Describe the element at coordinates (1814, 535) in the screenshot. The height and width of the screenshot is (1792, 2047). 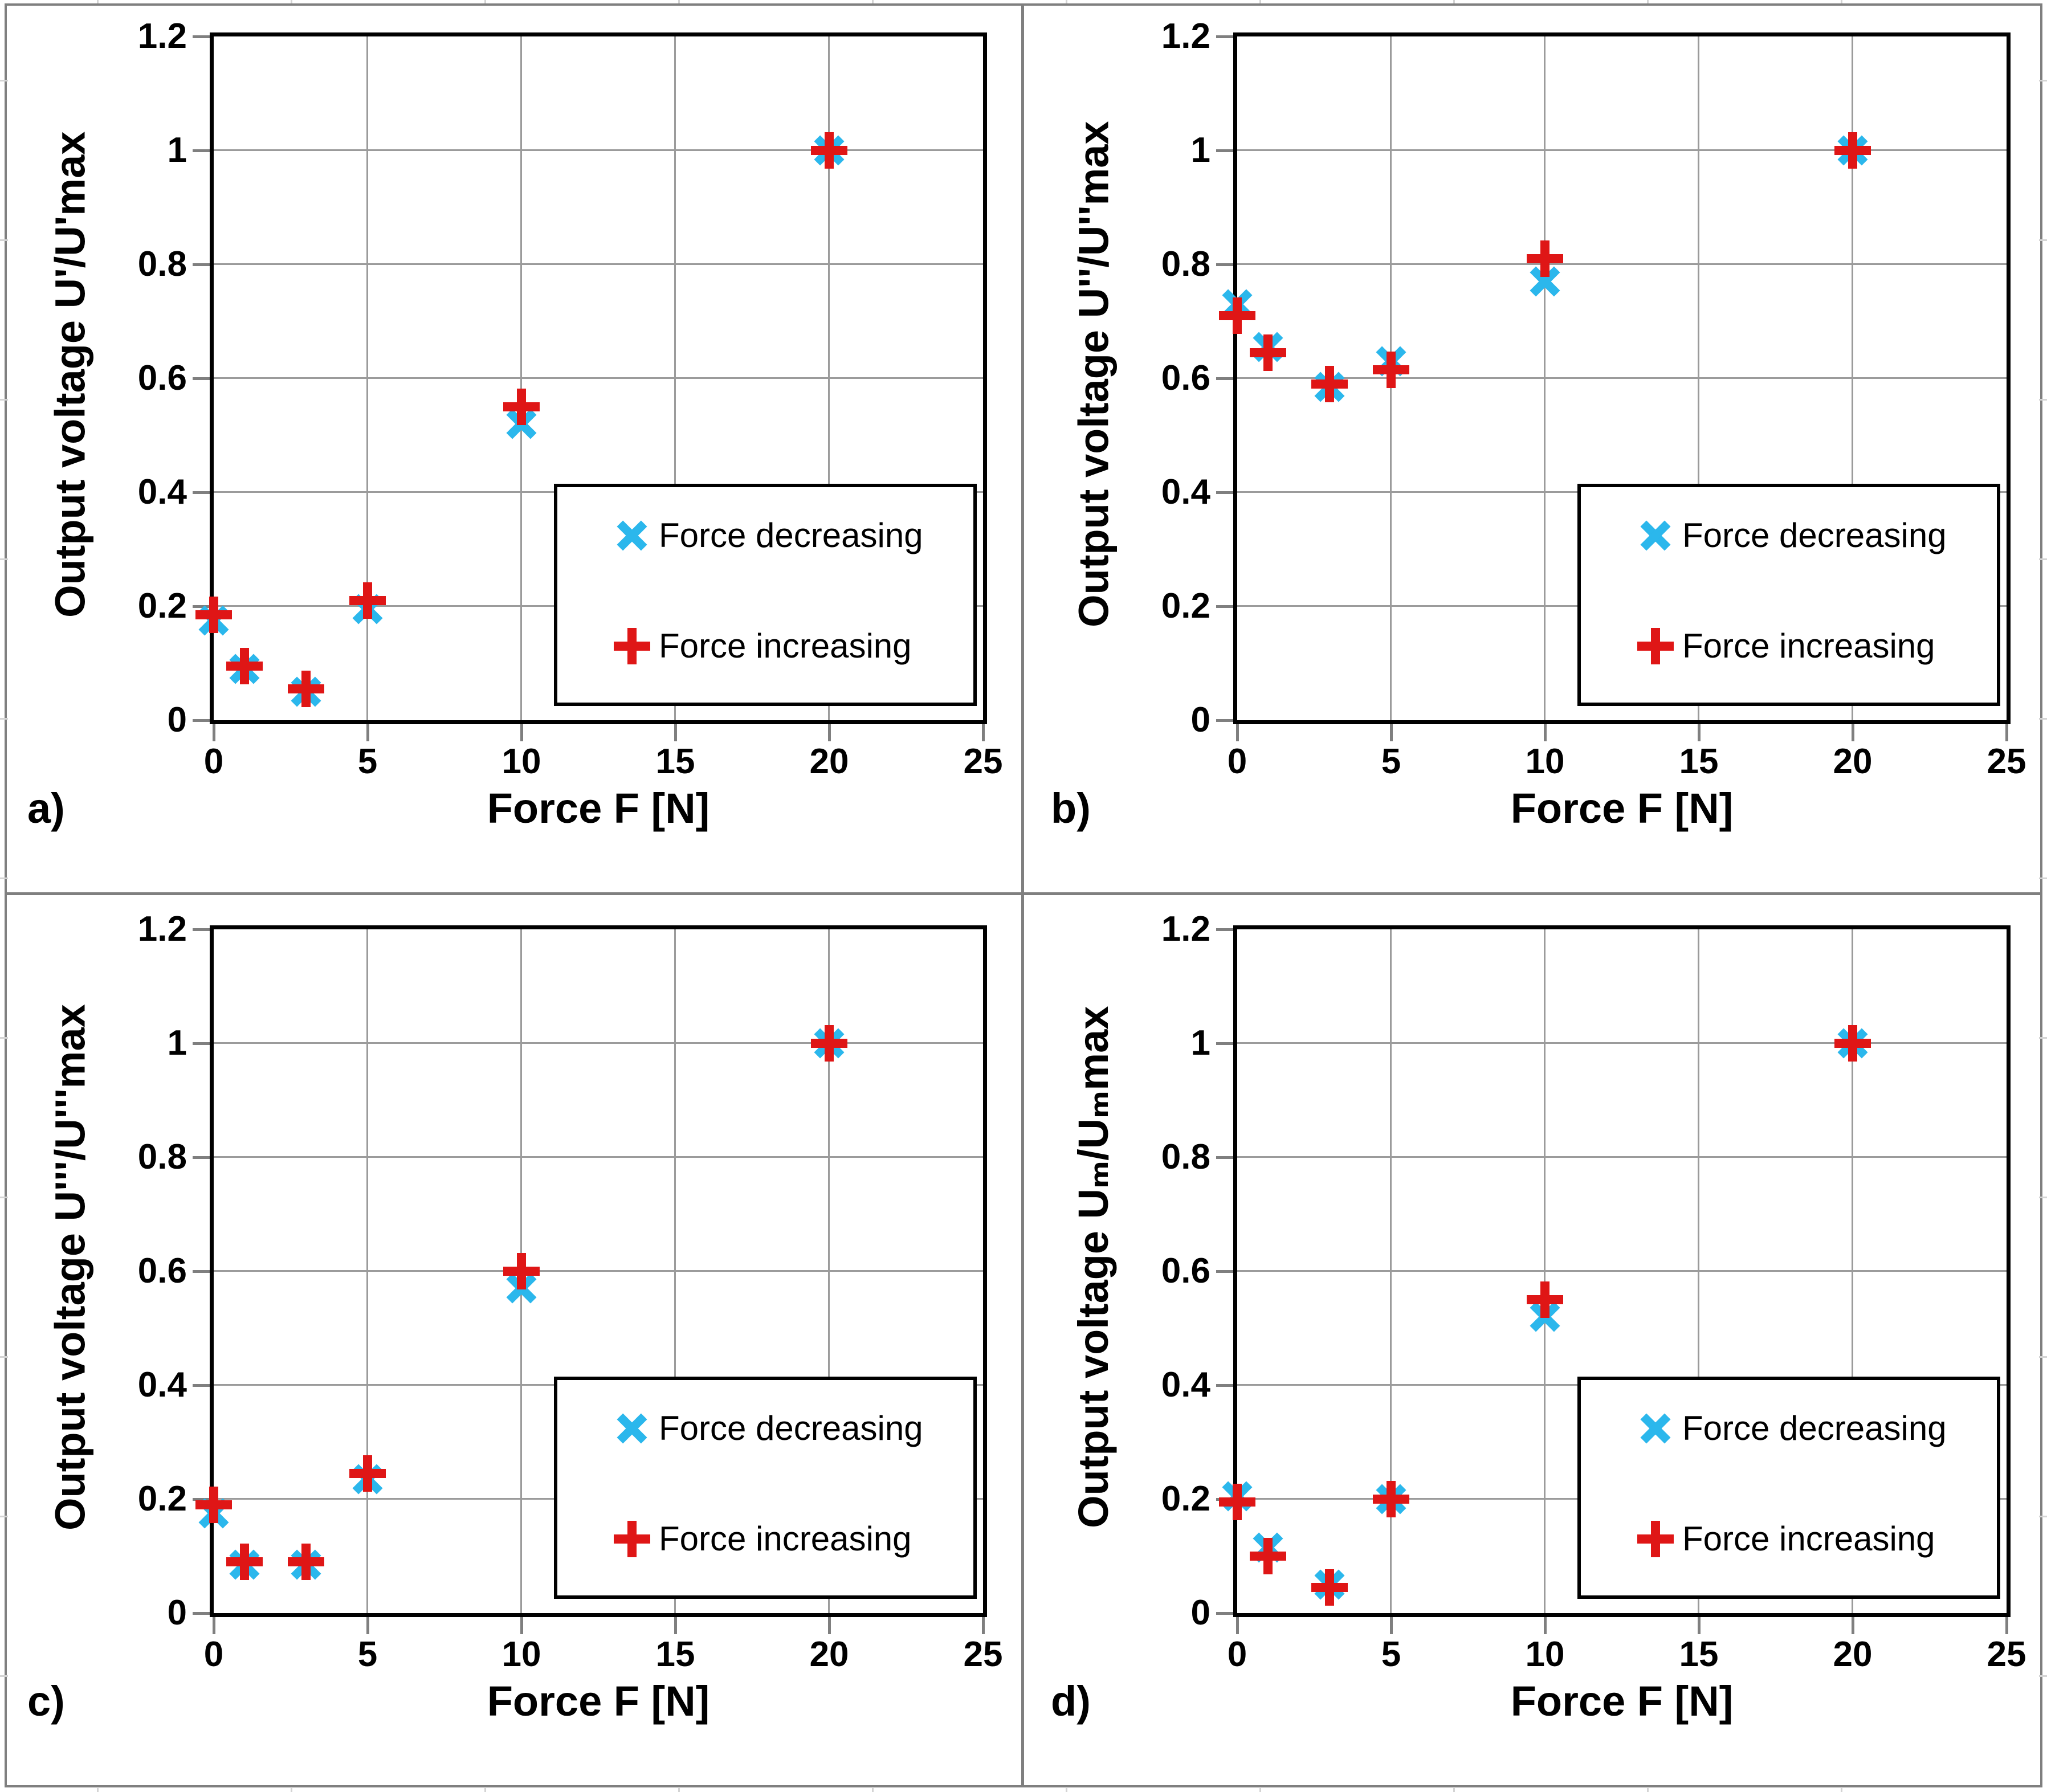
I see `legend-label: Force decreasing` at that location.